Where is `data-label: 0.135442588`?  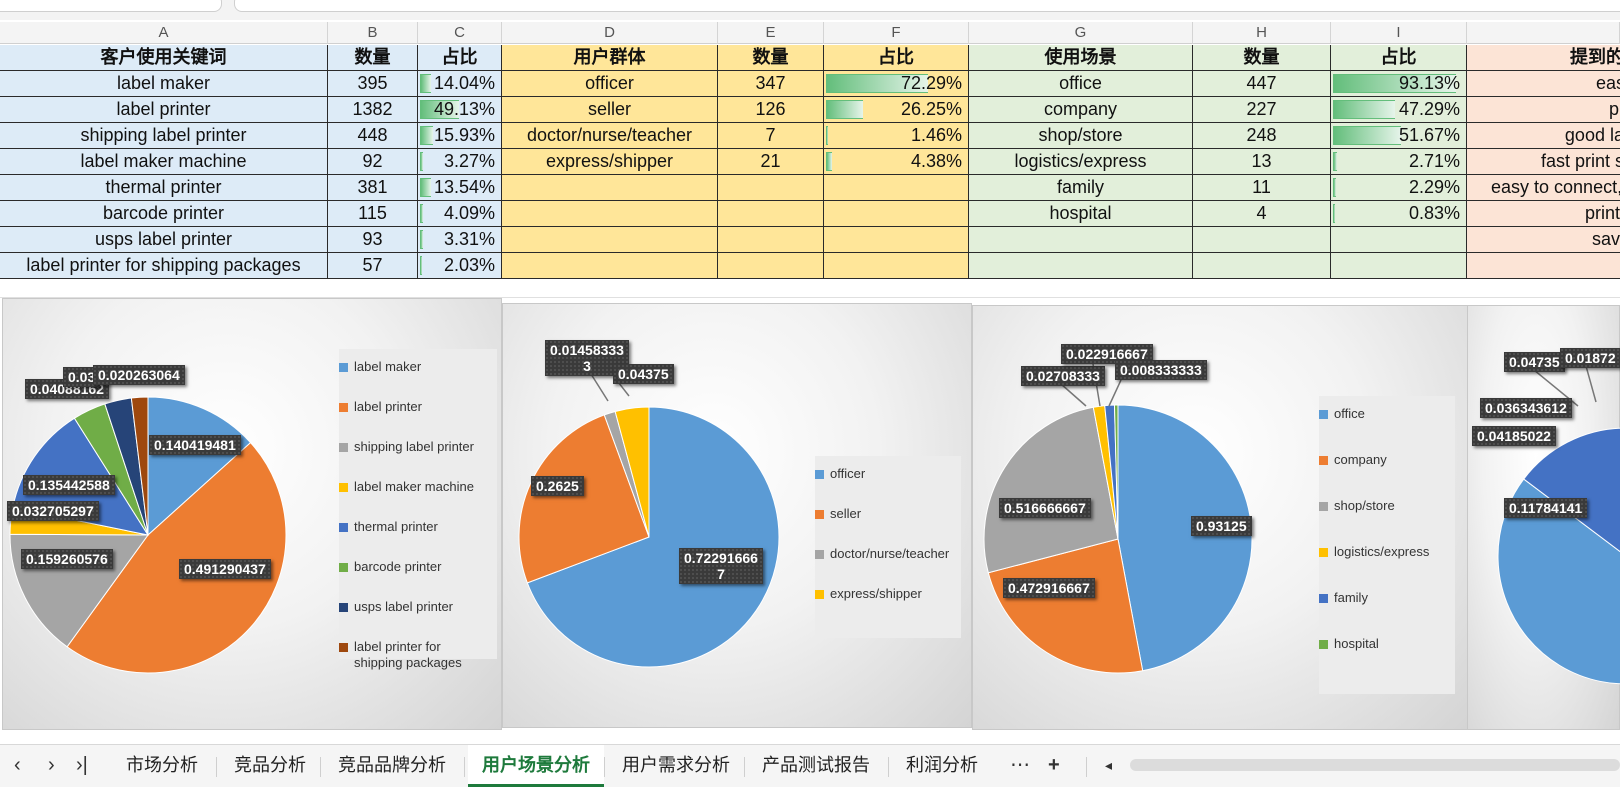
data-label: 0.135442588 is located at coordinates (69, 485).